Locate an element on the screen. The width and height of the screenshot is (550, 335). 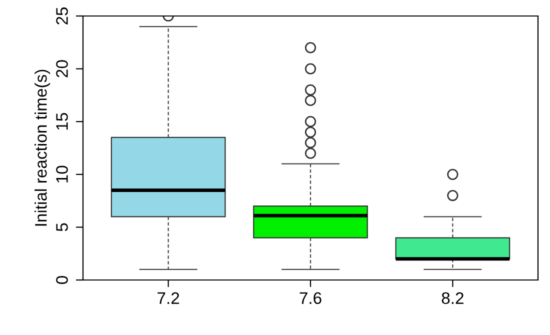
y-axis-title: Initial reaction time(s) is located at coordinates (42, 148).